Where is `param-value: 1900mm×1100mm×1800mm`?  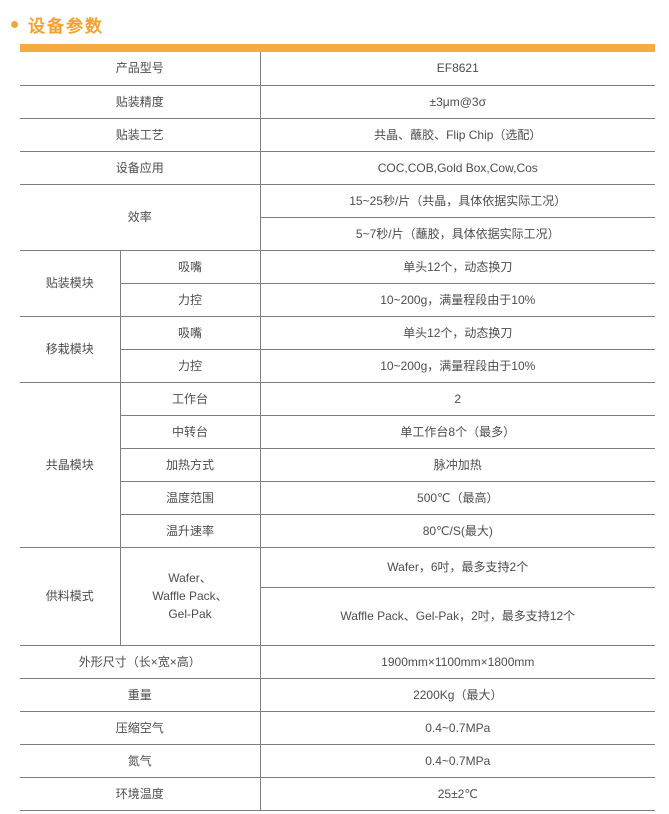
param-value: 1900mm×1100mm×1800mm is located at coordinates (457, 662).